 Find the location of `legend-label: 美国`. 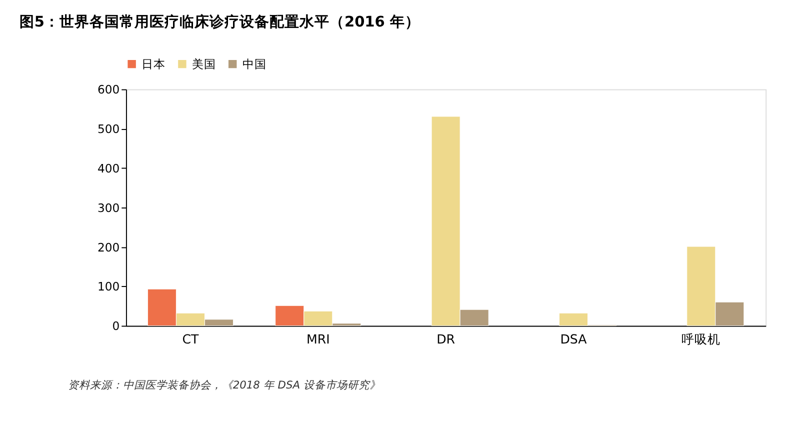

legend-label: 美国 is located at coordinates (204, 63).